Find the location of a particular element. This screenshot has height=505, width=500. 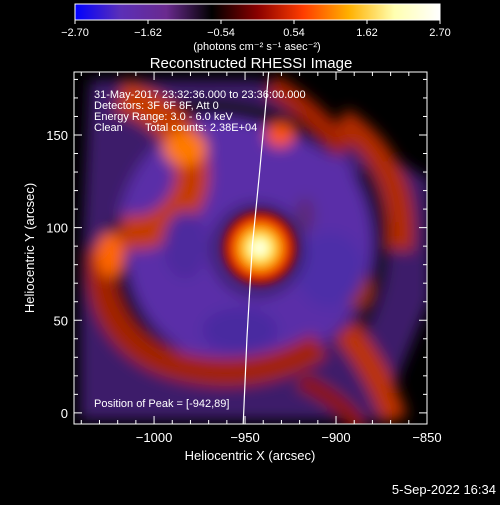

y-tick-label: 50 is located at coordinates (61, 320).